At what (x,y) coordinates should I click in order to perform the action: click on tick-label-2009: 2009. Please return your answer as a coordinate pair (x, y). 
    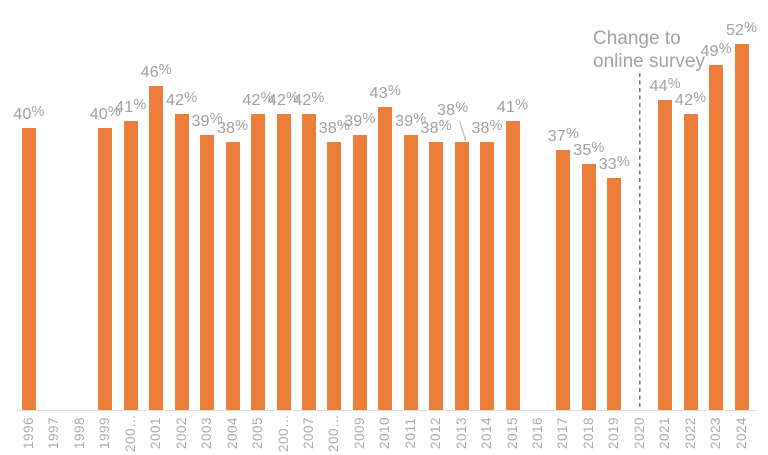
    Looking at the image, I should click on (359, 433).